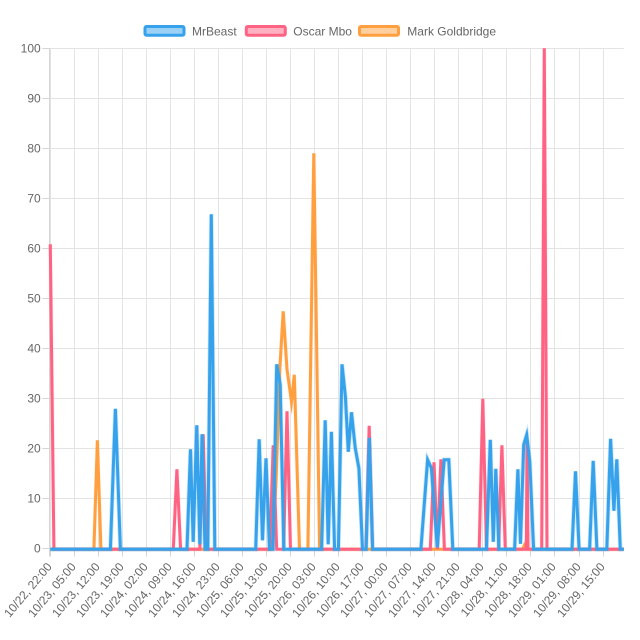  What do you see at coordinates (34, 399) in the screenshot?
I see `svg-text: 30` at bounding box center [34, 399].